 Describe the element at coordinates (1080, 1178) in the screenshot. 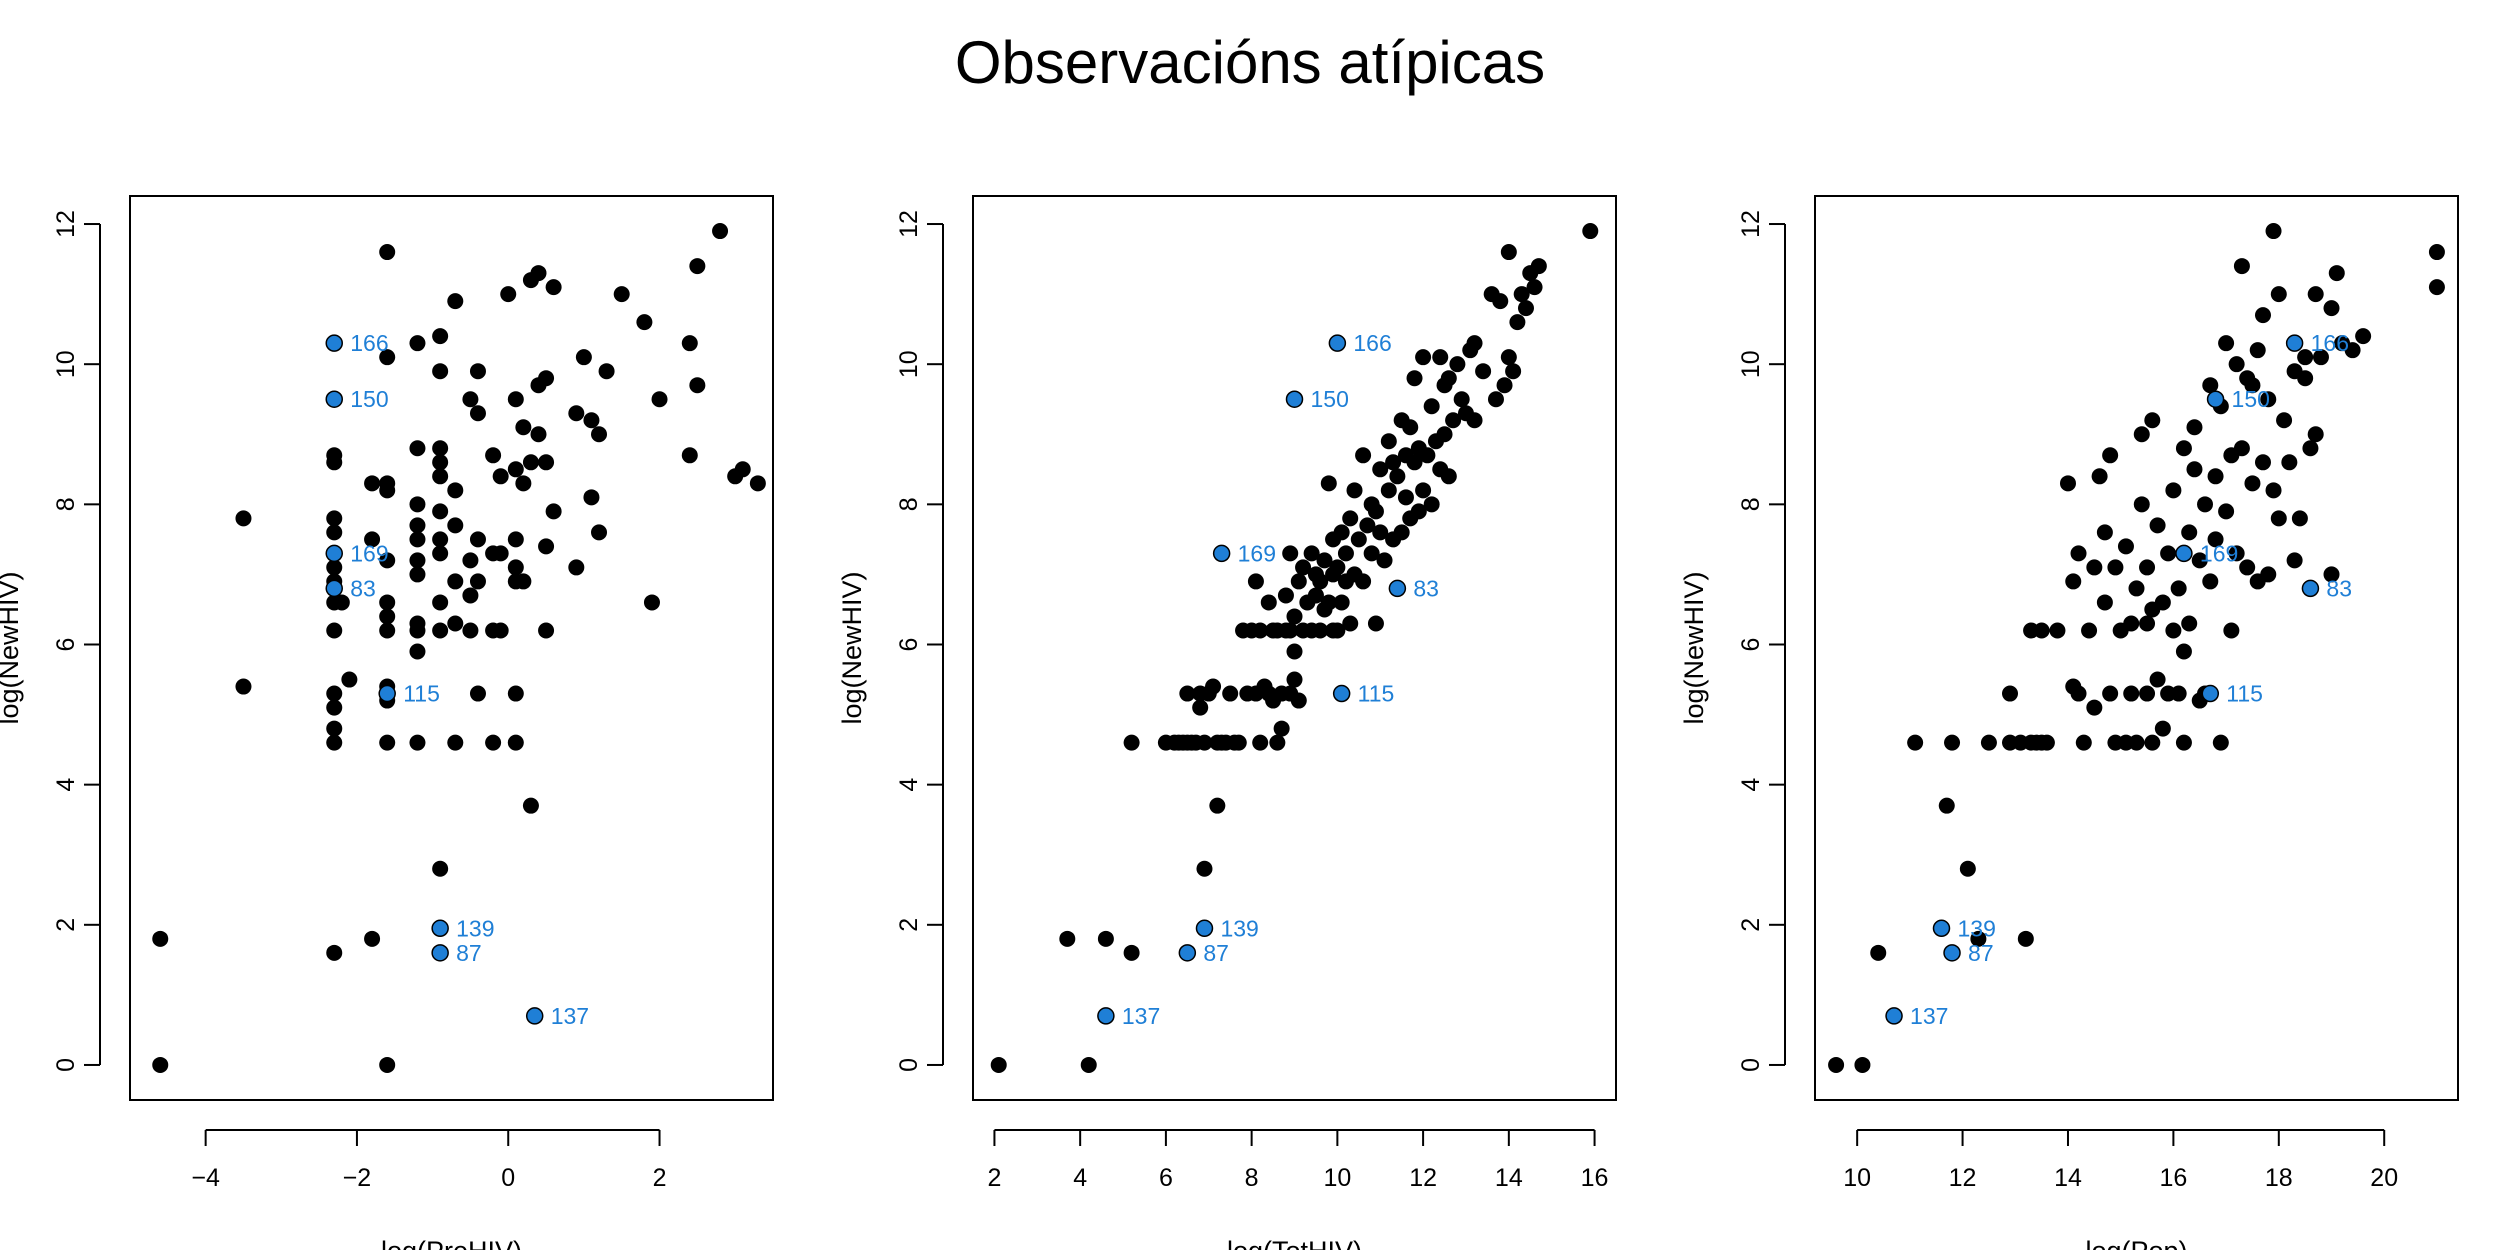

I see `x-tick-label: 4` at that location.